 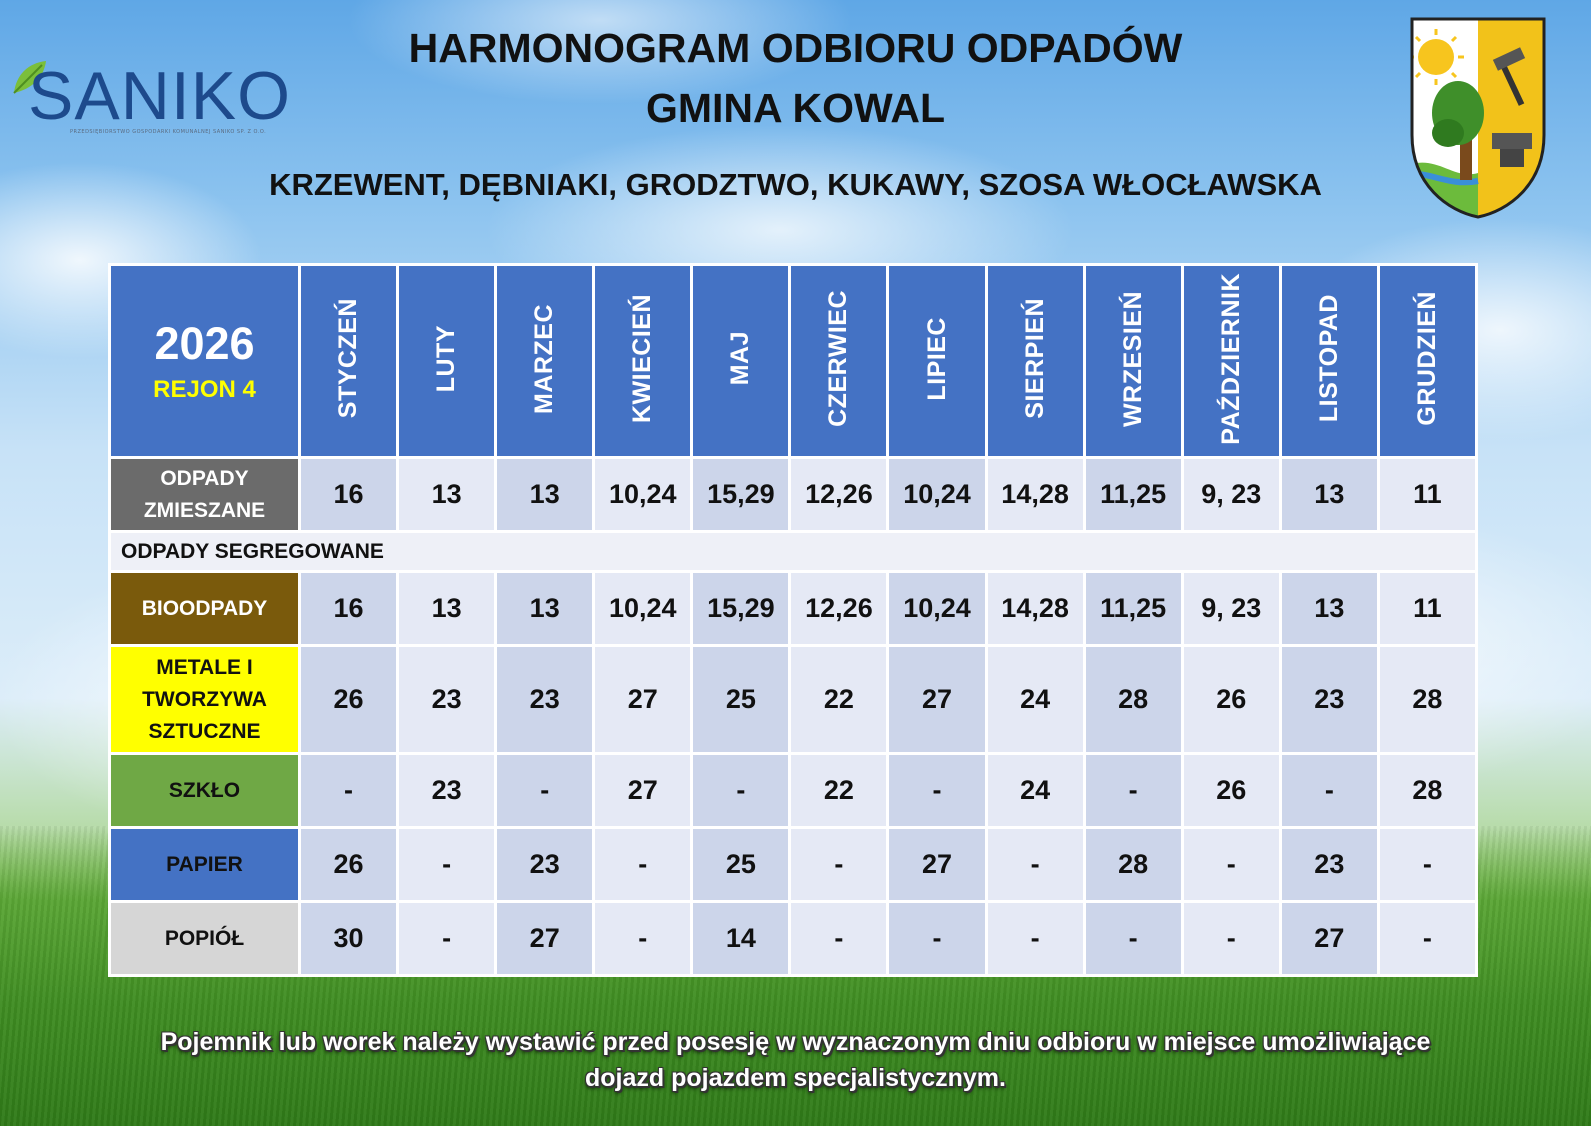 I want to click on month-header: KWIECIEŃ, so click(x=643, y=361).